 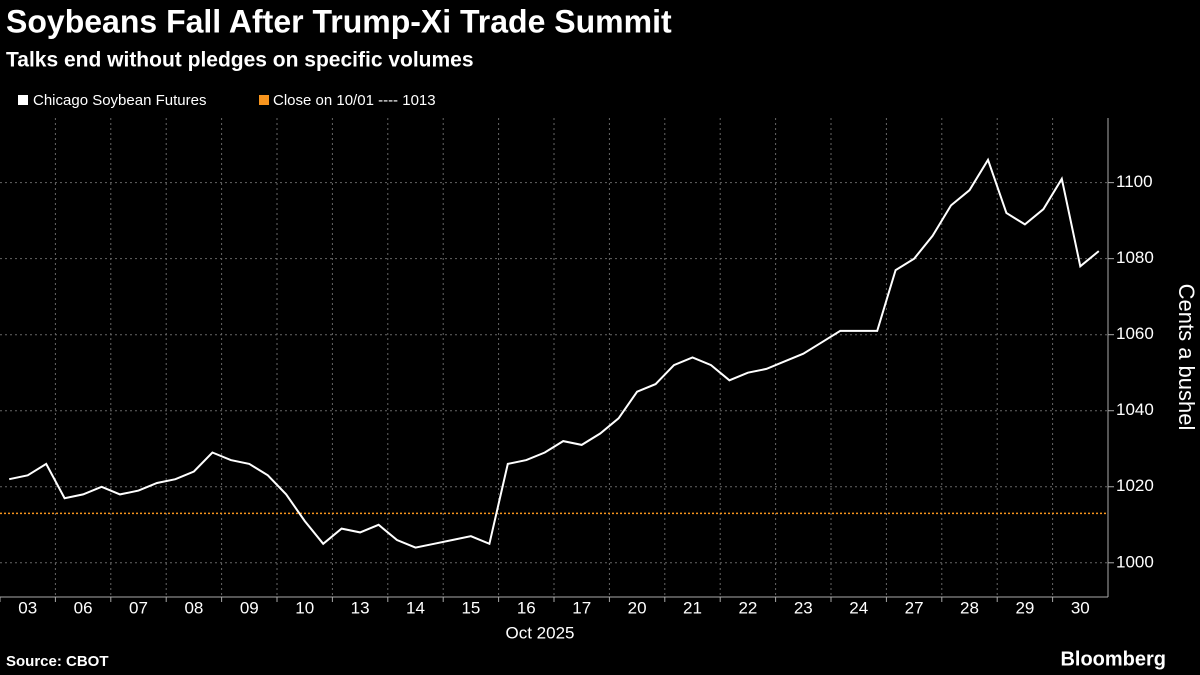 I want to click on brand: Bloomberg, so click(x=1113, y=659).